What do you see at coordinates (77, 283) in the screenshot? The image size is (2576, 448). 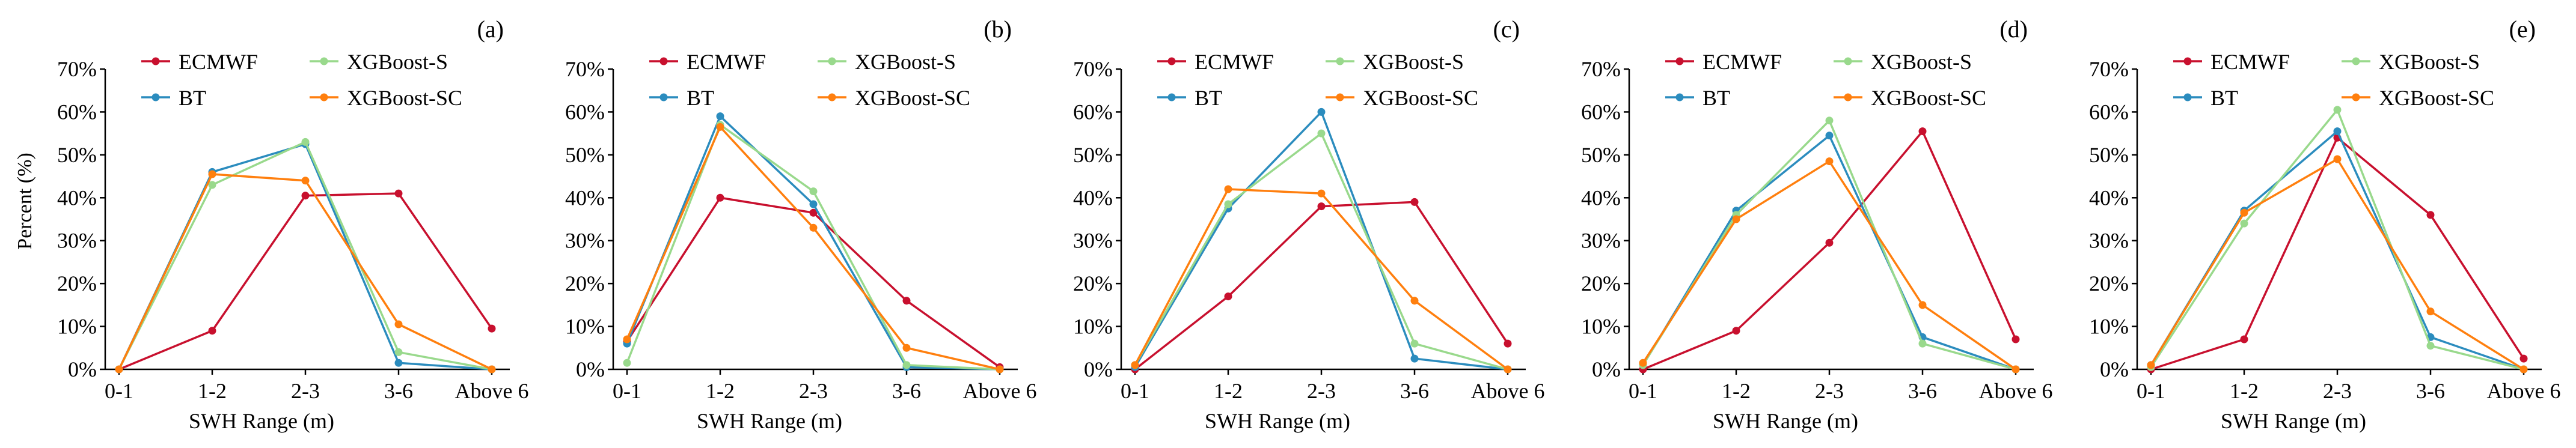 I see `y-tick-label: 20%` at bounding box center [77, 283].